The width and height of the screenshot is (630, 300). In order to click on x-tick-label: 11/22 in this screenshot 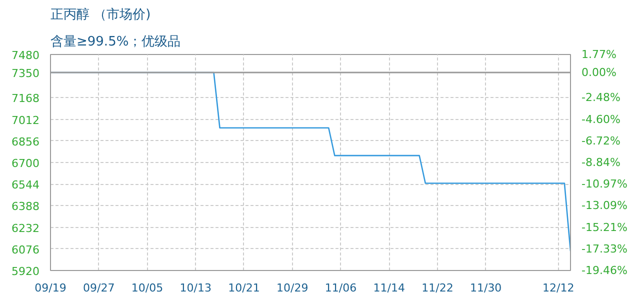, I will do `click(438, 288)`.